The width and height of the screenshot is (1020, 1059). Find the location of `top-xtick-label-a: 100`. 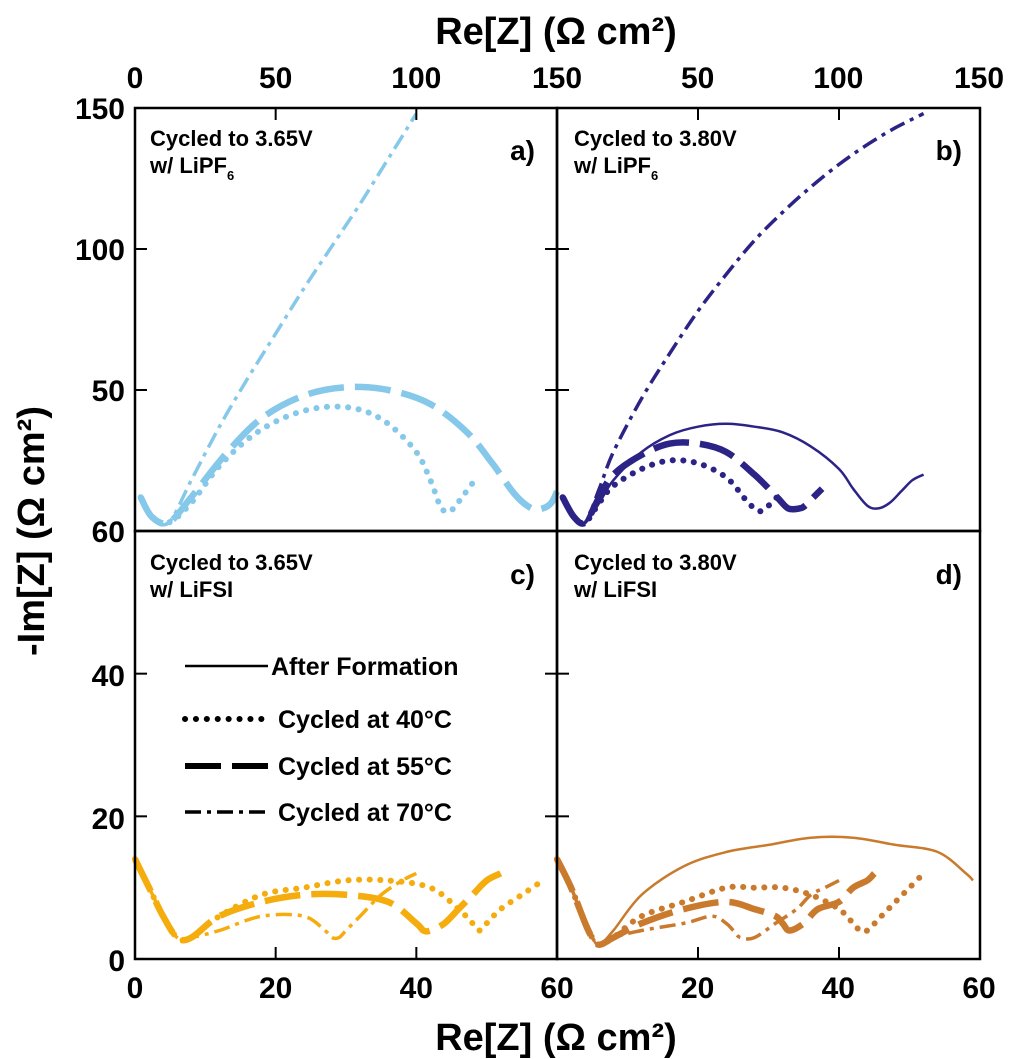

top-xtick-label-a: 100 is located at coordinates (416, 78).